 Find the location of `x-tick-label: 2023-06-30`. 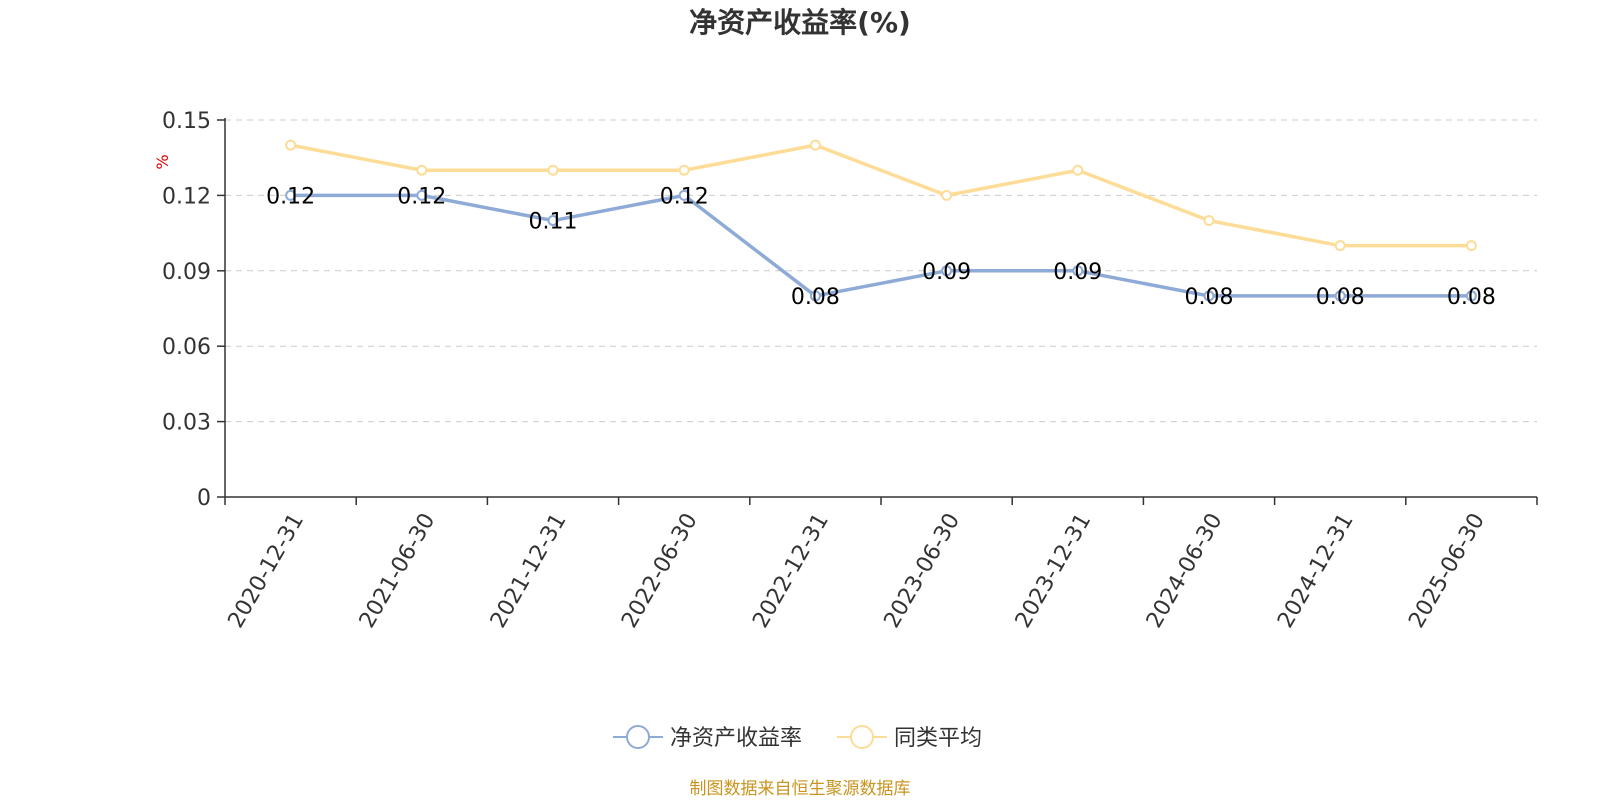

x-tick-label: 2023-06-30 is located at coordinates (923, 570).